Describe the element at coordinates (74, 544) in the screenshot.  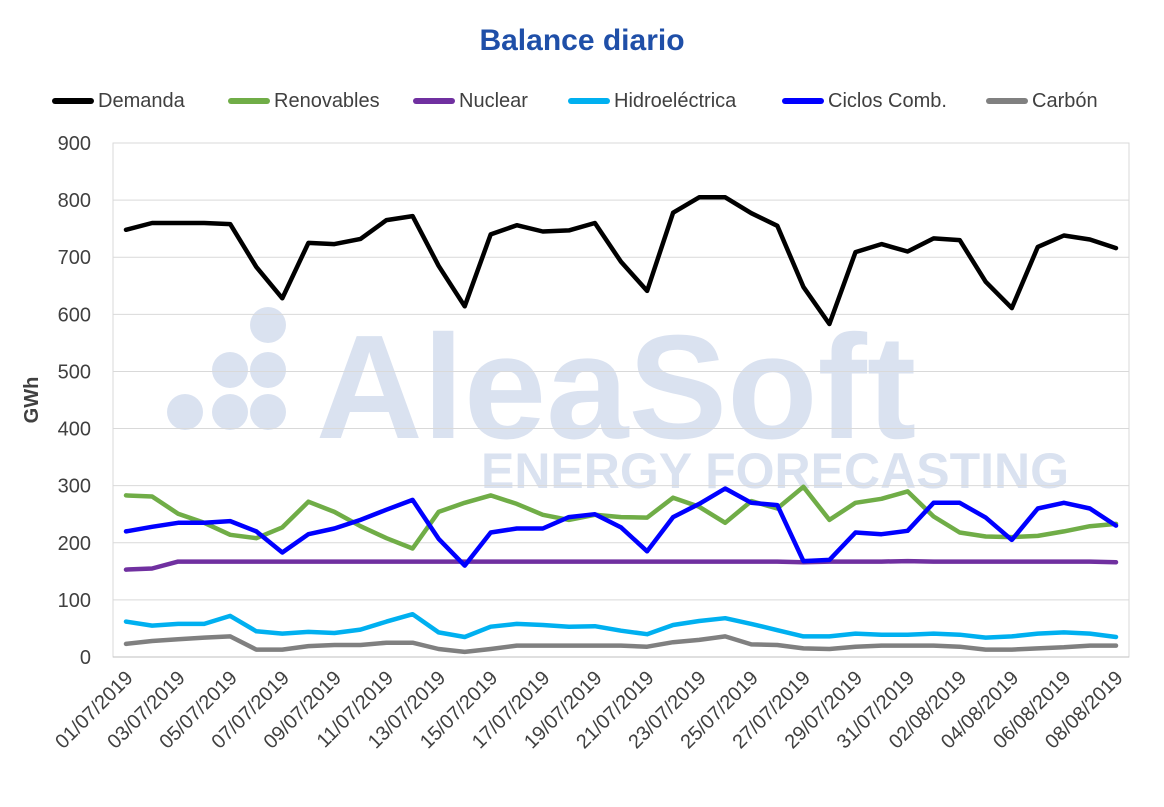
I see `y-tick-label: 200` at that location.